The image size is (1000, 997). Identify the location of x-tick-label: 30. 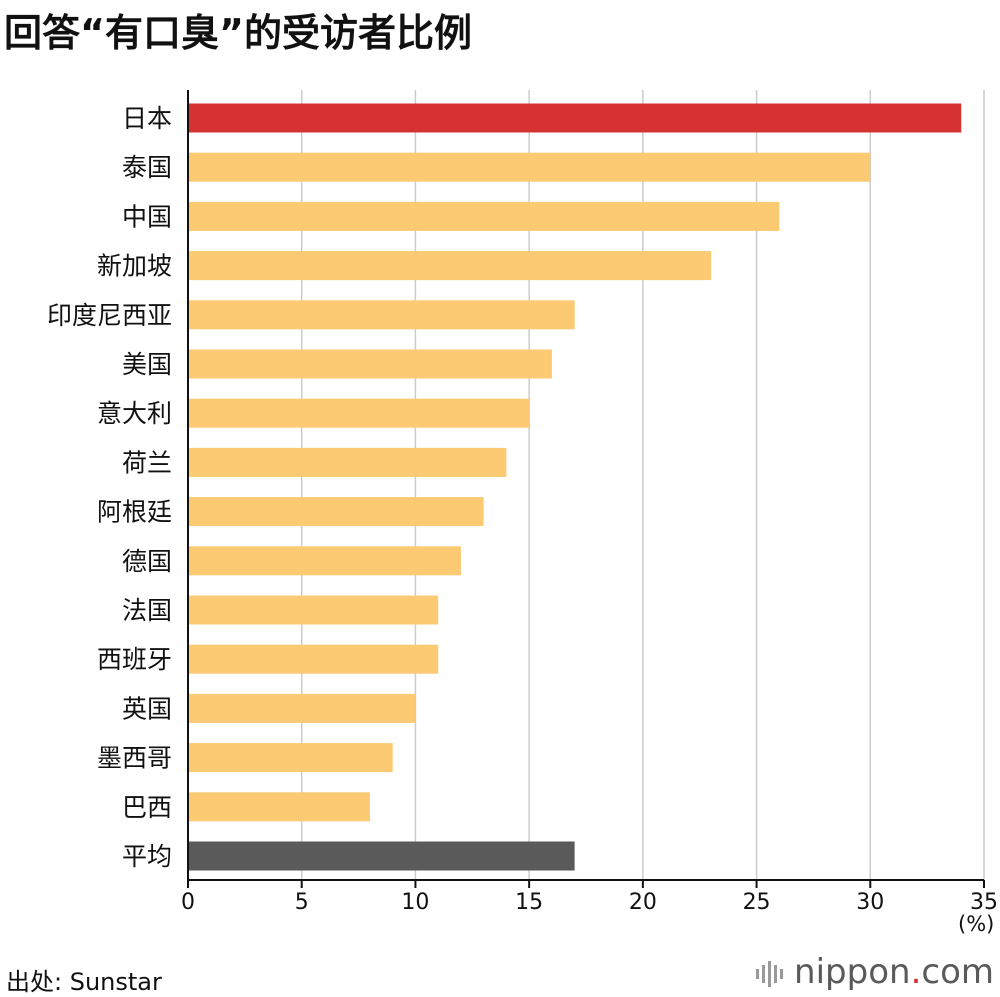
(870, 902).